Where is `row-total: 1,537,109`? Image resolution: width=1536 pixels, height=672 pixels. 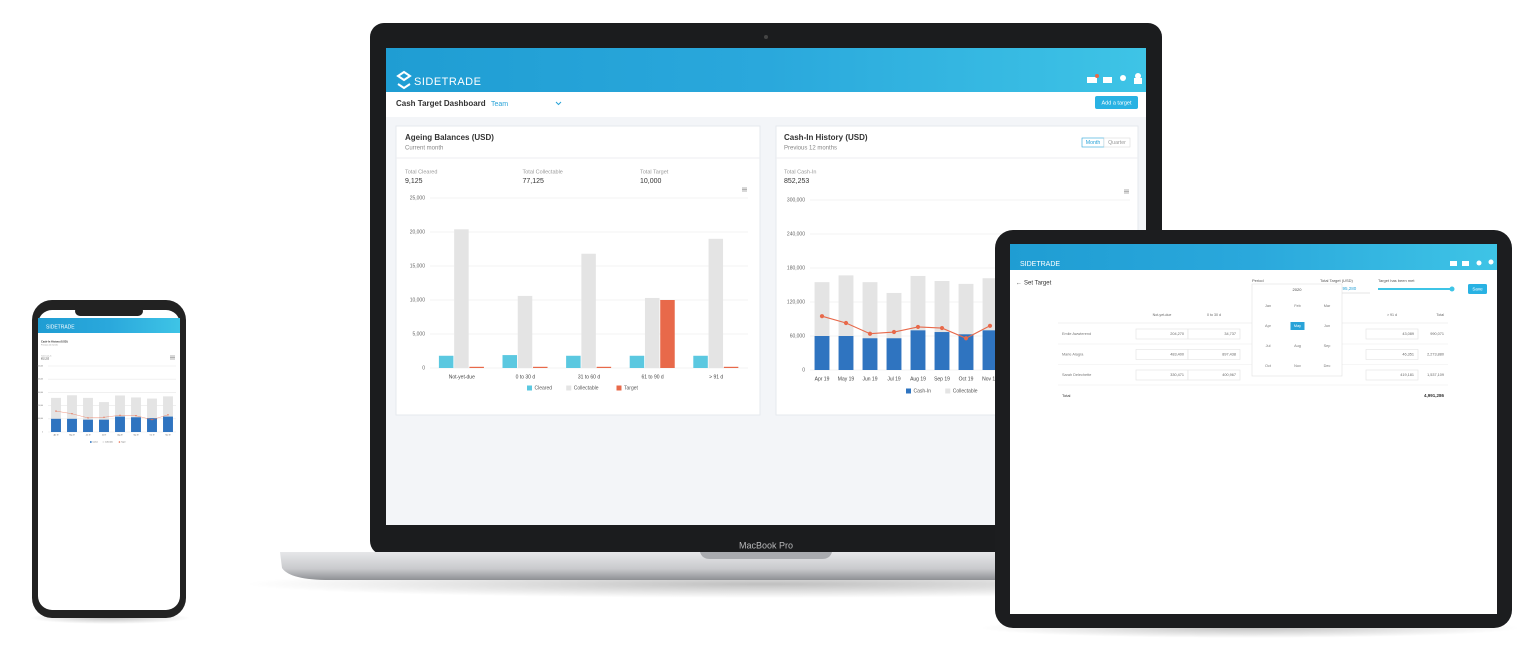 row-total: 1,537,109 is located at coordinates (1435, 375).